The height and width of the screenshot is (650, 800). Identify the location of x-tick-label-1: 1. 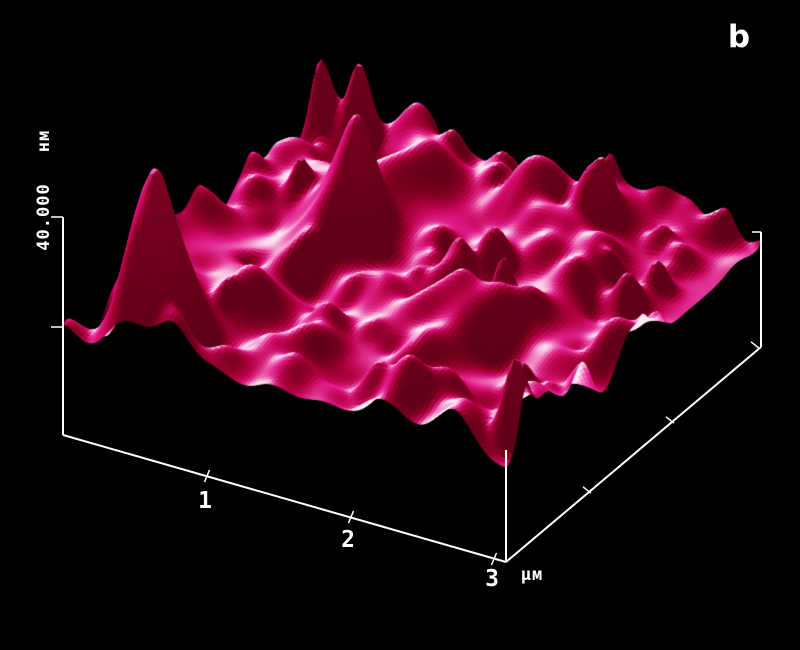
(205, 501).